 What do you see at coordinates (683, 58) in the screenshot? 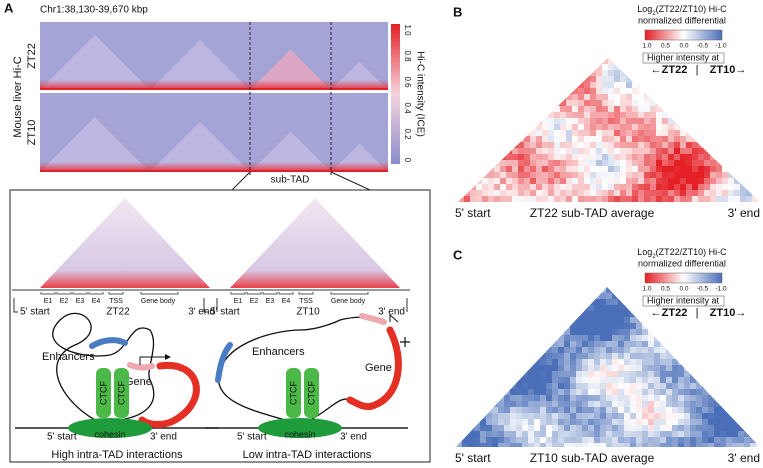
I see `legend-box` at bounding box center [683, 58].